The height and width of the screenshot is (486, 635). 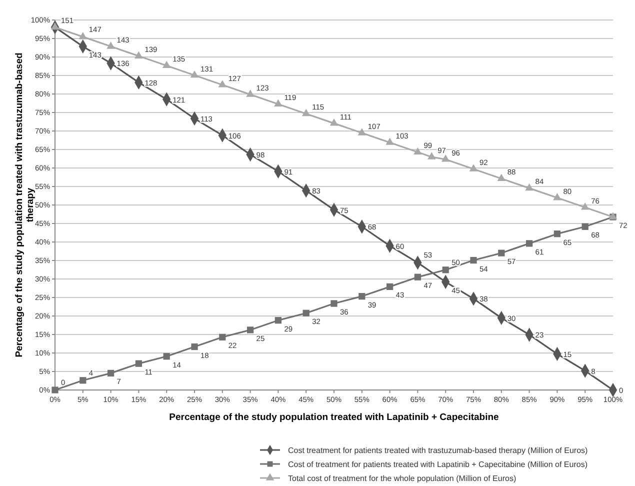 What do you see at coordinates (334, 417) in the screenshot?
I see `x-axis-title: Percentage of the study population treated with Lapatinib + Capecitabine` at bounding box center [334, 417].